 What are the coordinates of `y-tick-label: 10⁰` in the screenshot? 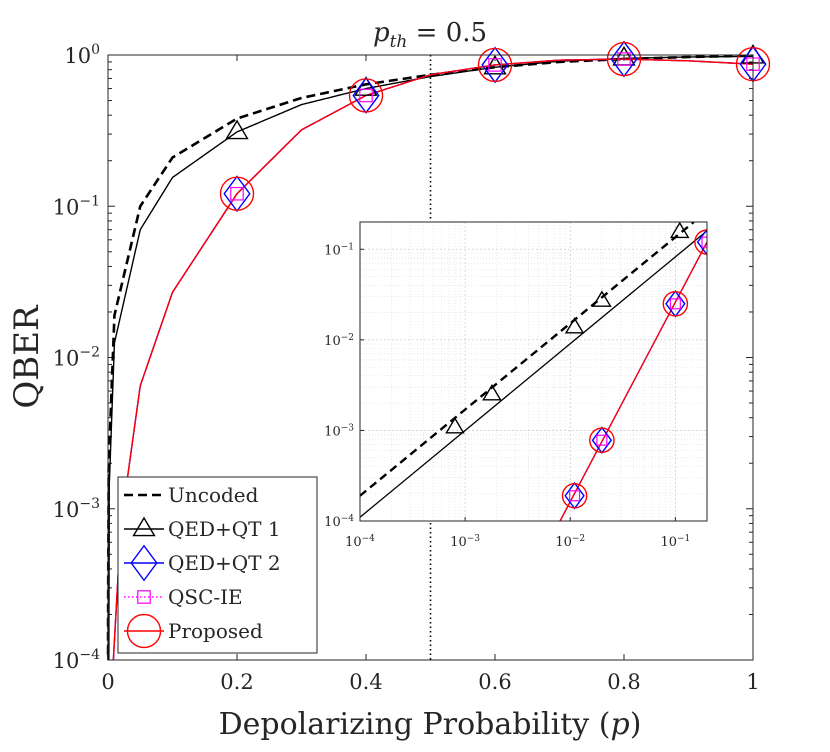 It's located at (82, 55).